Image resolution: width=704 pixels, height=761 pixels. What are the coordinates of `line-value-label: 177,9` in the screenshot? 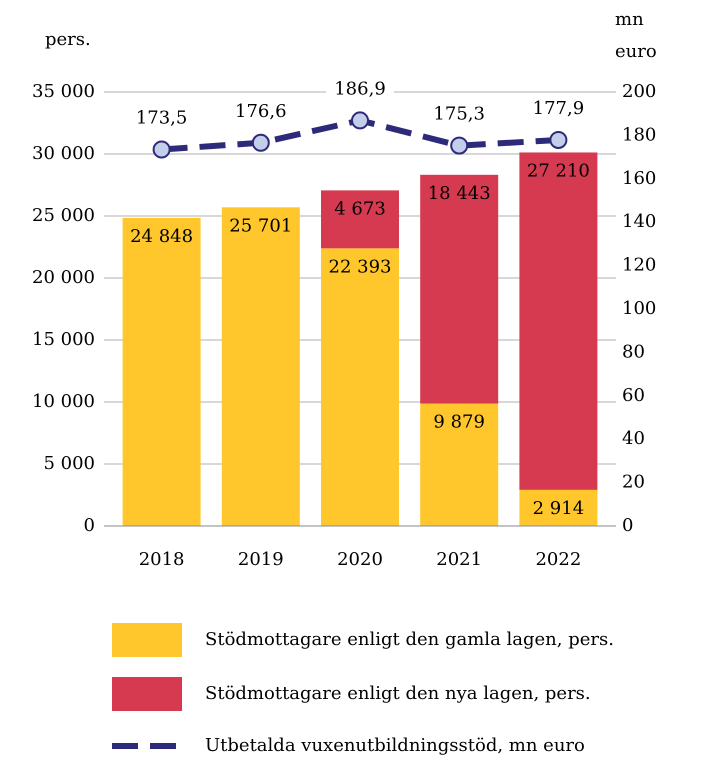 It's located at (559, 108).